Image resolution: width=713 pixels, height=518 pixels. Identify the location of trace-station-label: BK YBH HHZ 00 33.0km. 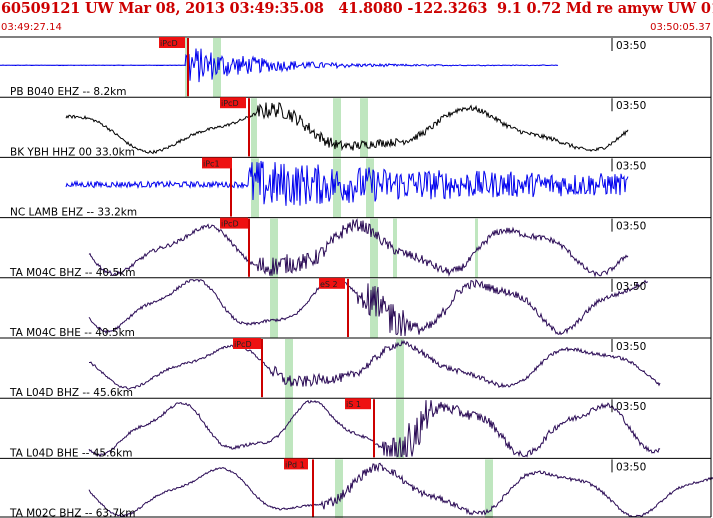
(72, 152).